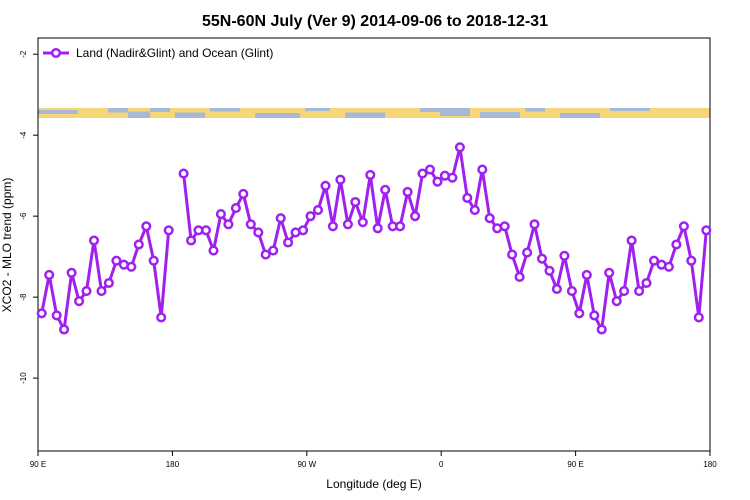  I want to click on map-strip, so click(374, 113).